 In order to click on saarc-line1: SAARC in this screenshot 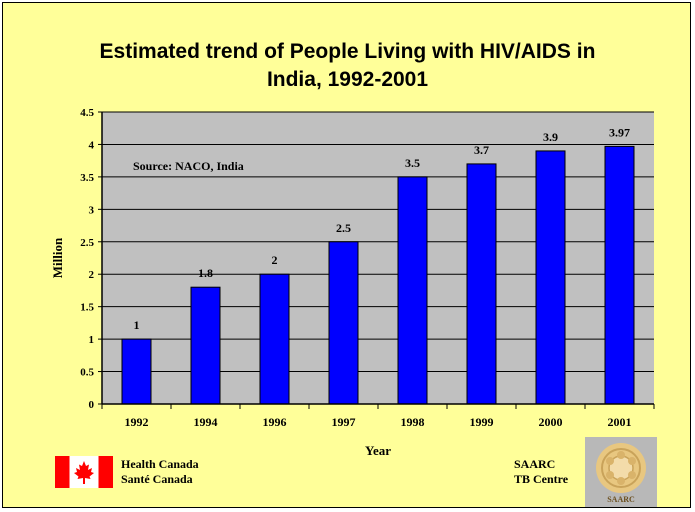, I will do `click(535, 464)`.